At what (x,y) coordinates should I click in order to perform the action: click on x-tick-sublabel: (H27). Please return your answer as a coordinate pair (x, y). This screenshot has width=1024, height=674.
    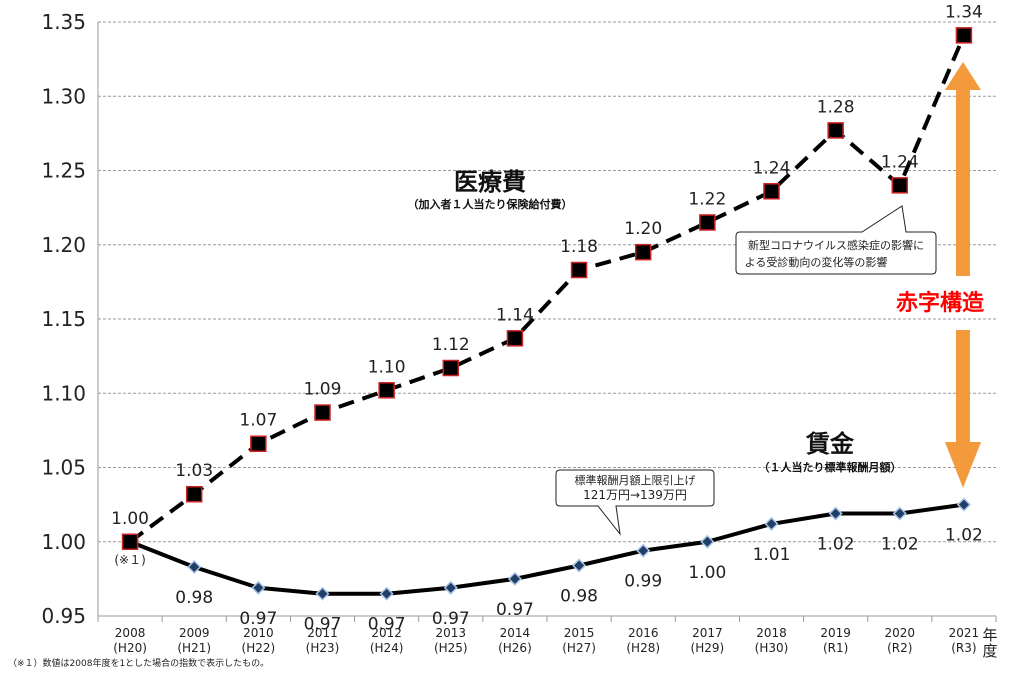
    Looking at the image, I should click on (579, 648).